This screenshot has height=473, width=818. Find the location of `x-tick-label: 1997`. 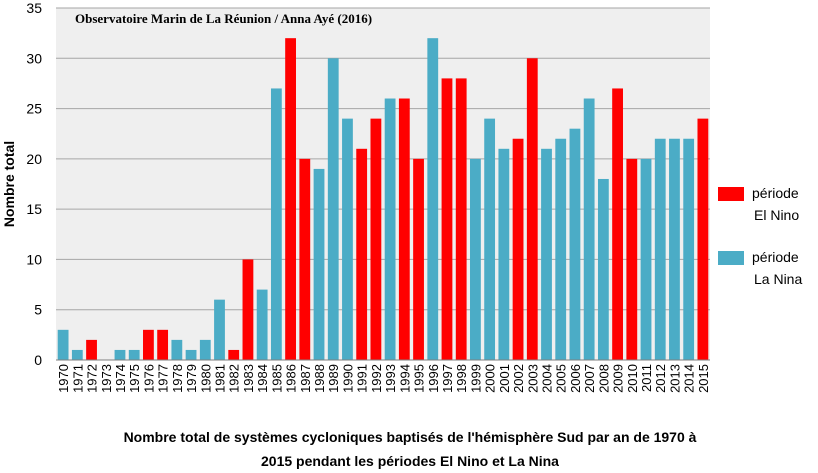

x-tick-label: 1997 is located at coordinates (447, 378).